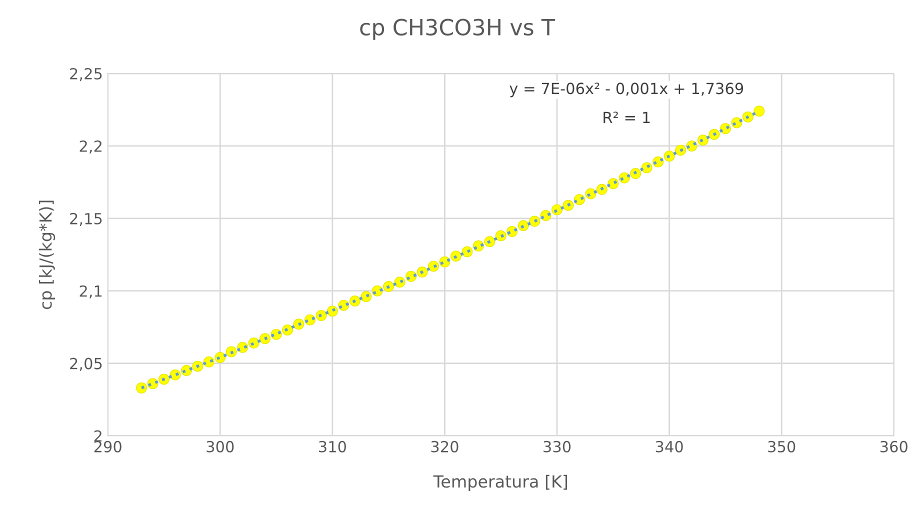 This screenshot has width=914, height=525. Describe the element at coordinates (458, 29) in the screenshot. I see `chart-title: cp CH3CO3H vs T` at that location.